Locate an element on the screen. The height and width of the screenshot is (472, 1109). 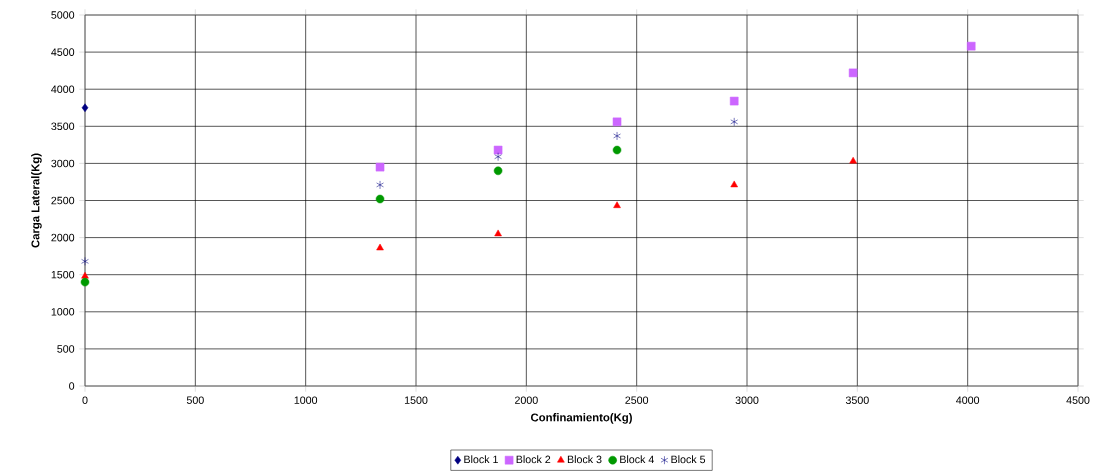
x-tick-label: 2000 is located at coordinates (526, 400).